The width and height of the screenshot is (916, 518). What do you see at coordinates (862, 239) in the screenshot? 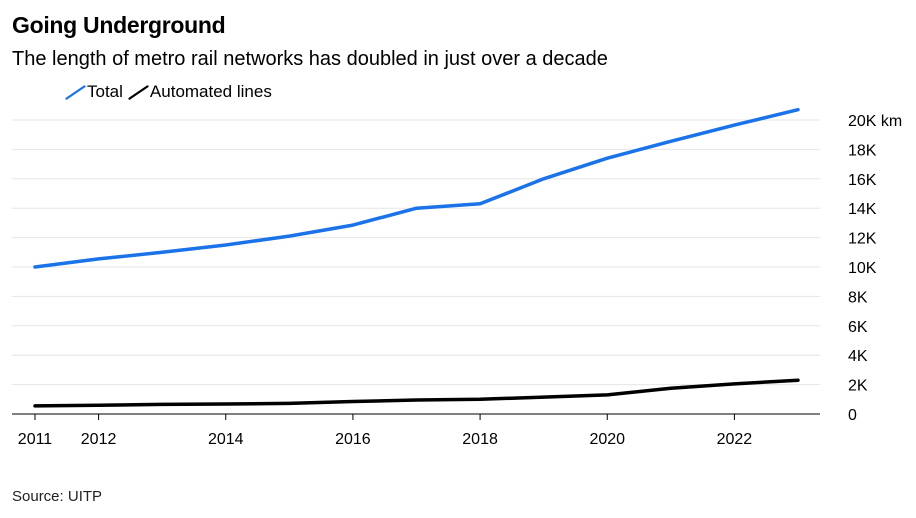
I see `y-tick-label: 12K` at bounding box center [862, 239].